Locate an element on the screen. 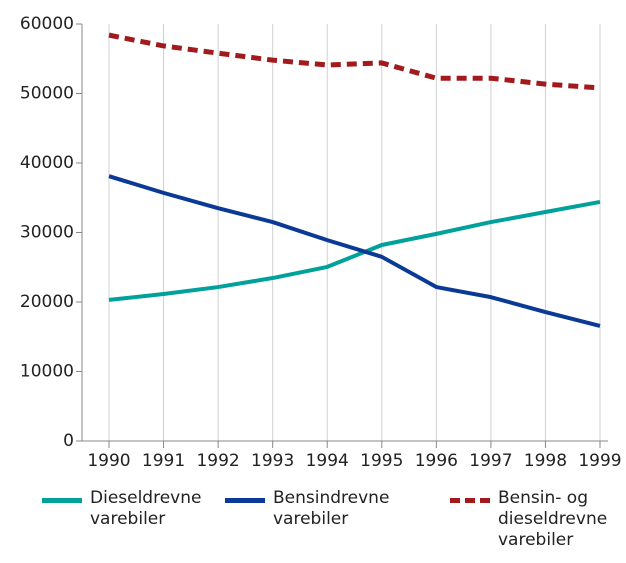 The width and height of the screenshot is (626, 563). y-tick-label: 0 is located at coordinates (68, 441).